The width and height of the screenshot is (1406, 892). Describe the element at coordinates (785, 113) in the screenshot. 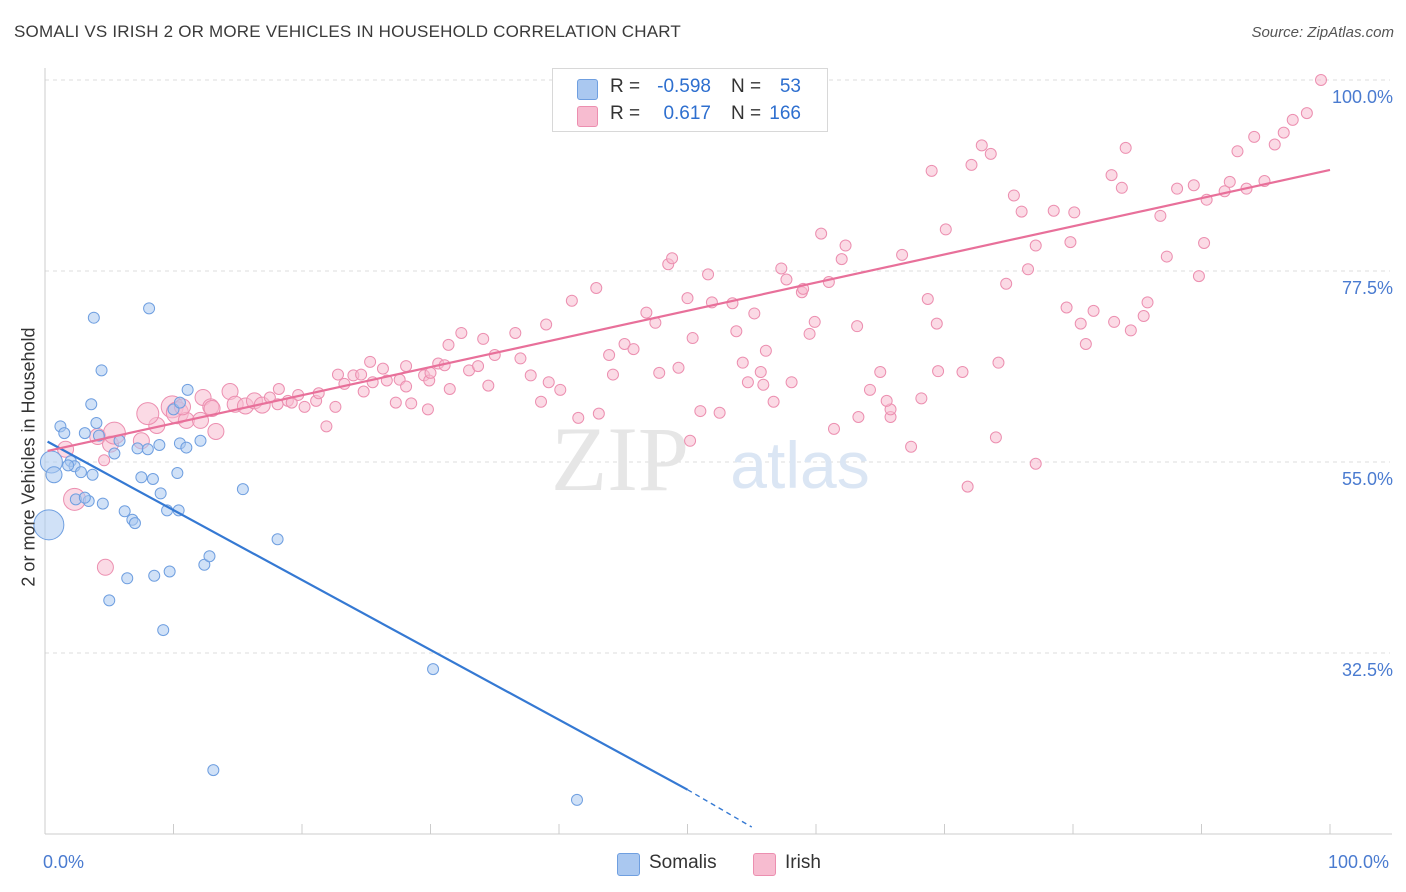

I see `legend-n-value: 166` at that location.